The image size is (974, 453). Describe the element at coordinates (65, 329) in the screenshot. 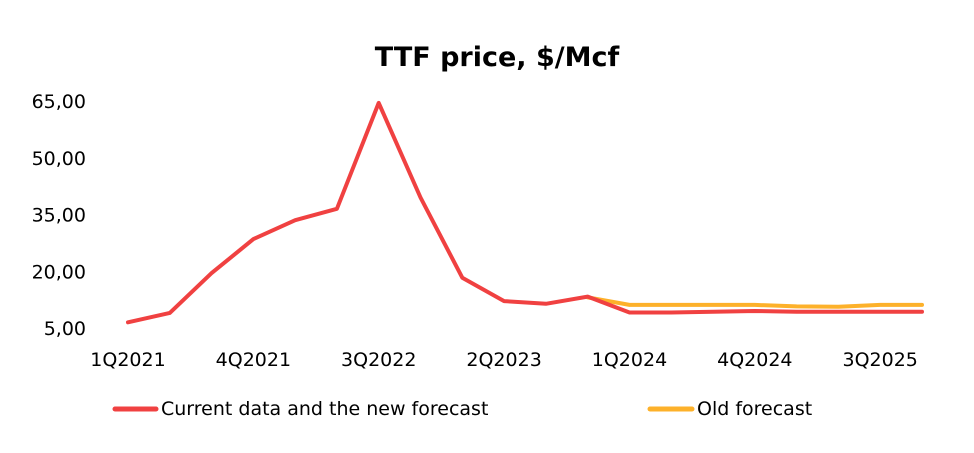

I see `y-tick-label: 5,00` at that location.